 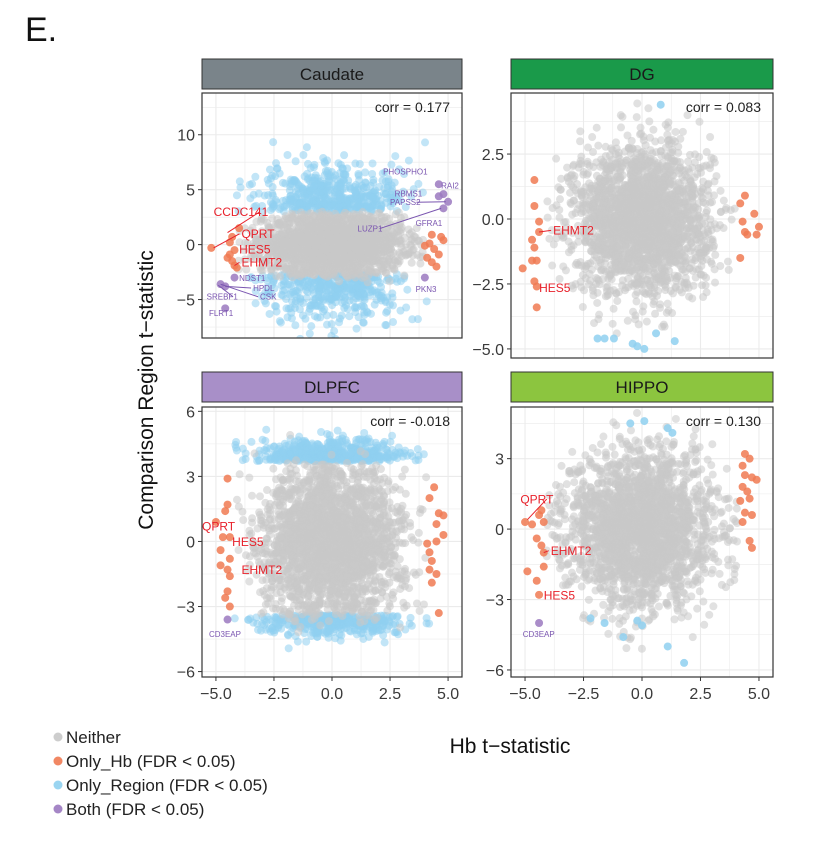 What do you see at coordinates (426, 289) in the screenshot?
I see `gene-label-pkn3: PKN3` at bounding box center [426, 289].